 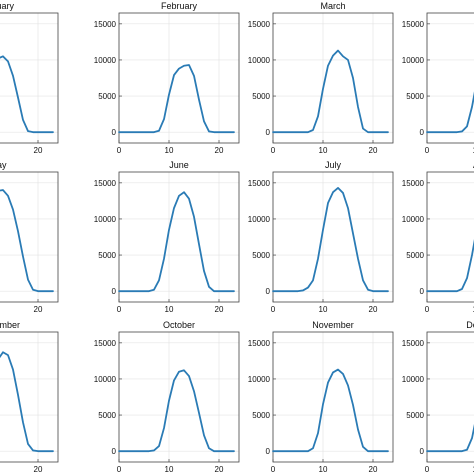 I want to click on panel-march: March 0 5000 10000 15000 0 10 20, so click(x=321, y=78).